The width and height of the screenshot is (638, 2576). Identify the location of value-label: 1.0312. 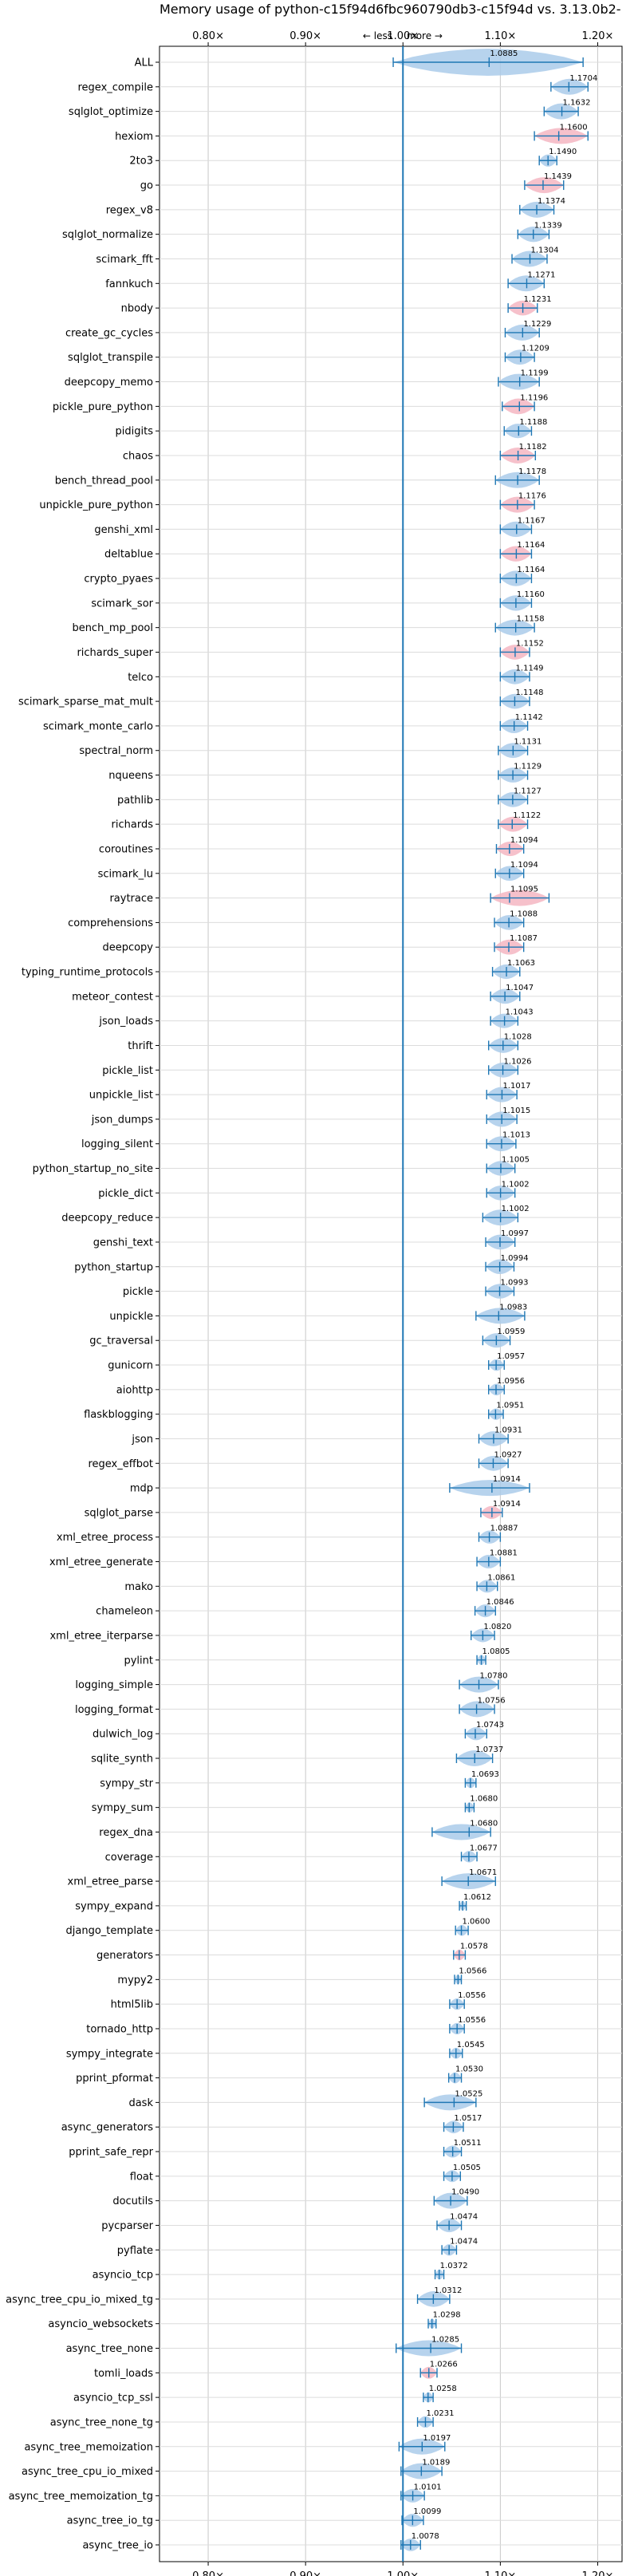
(448, 2290).